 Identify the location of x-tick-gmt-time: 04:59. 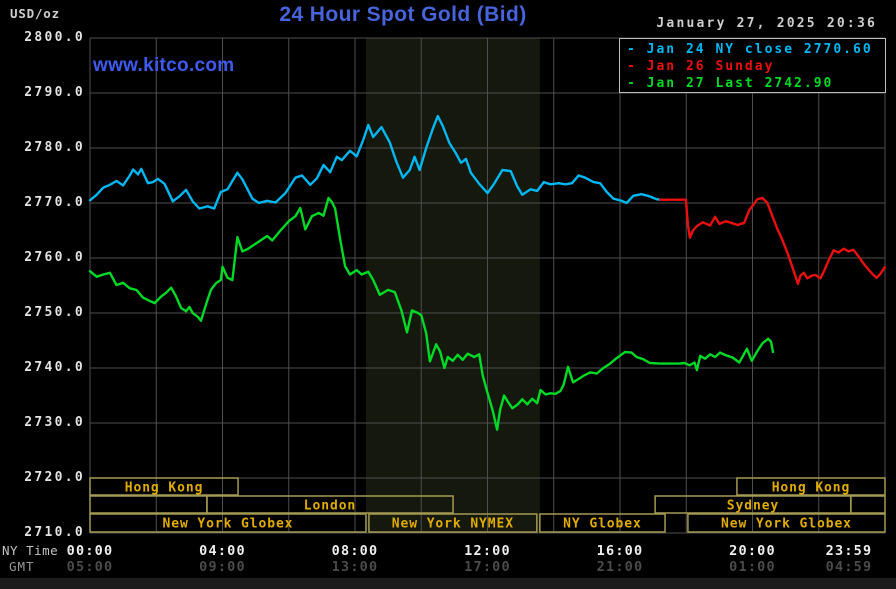
(849, 567).